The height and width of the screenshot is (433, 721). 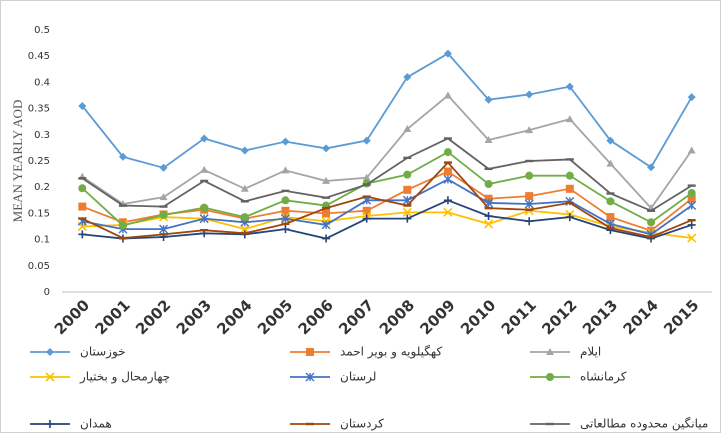 I want to click on legend-label: کهگیلویه و بویر احمد, so click(x=391, y=352).